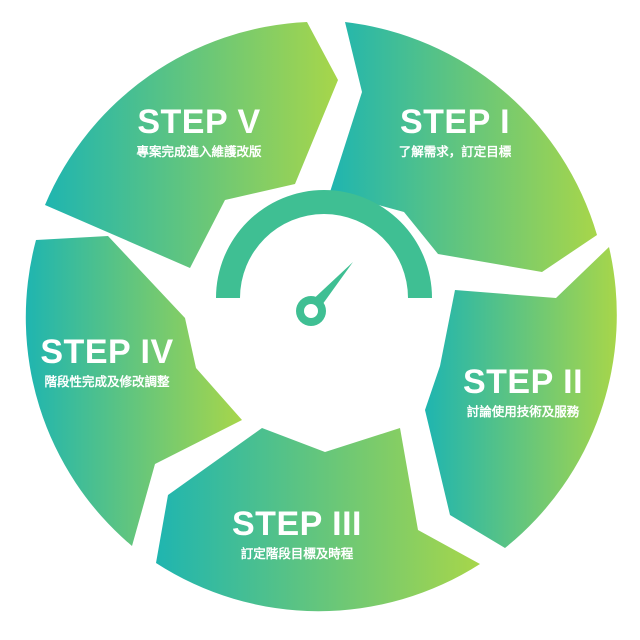  I want to click on step-v-label: STEP V 專案完成進入維護改版, so click(198, 132).